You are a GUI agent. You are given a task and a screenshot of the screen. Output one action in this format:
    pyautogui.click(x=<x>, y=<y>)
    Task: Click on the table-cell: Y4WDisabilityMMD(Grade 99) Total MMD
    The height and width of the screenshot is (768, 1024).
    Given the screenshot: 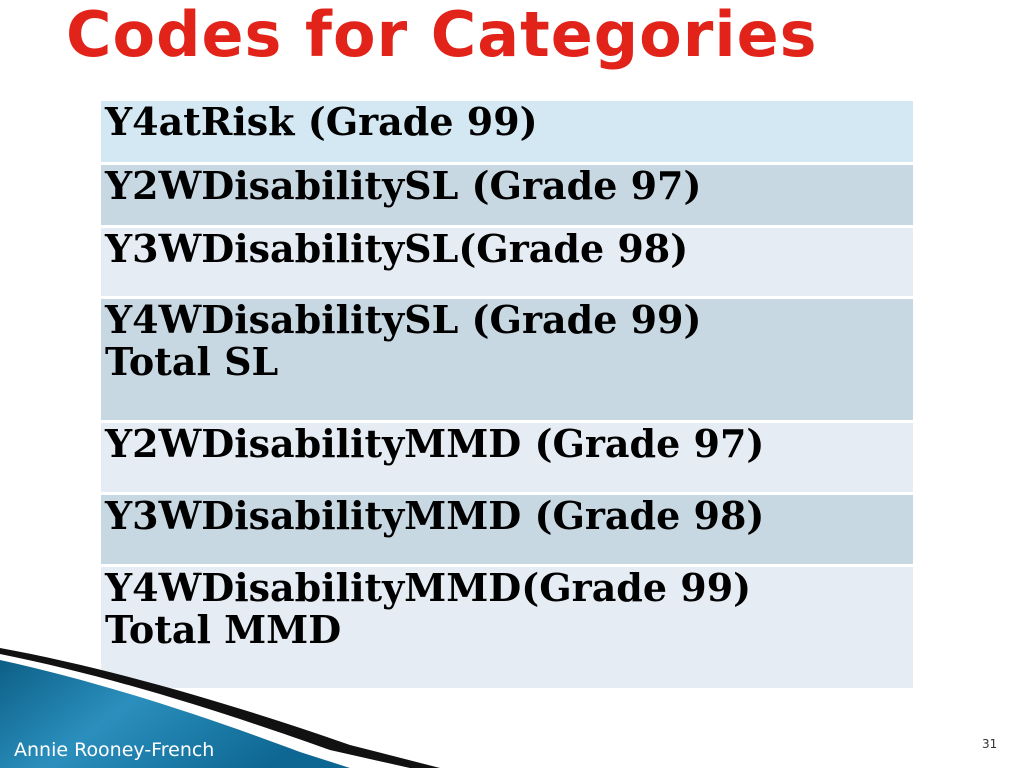 What is the action you would take?
    pyautogui.click(x=507, y=626)
    